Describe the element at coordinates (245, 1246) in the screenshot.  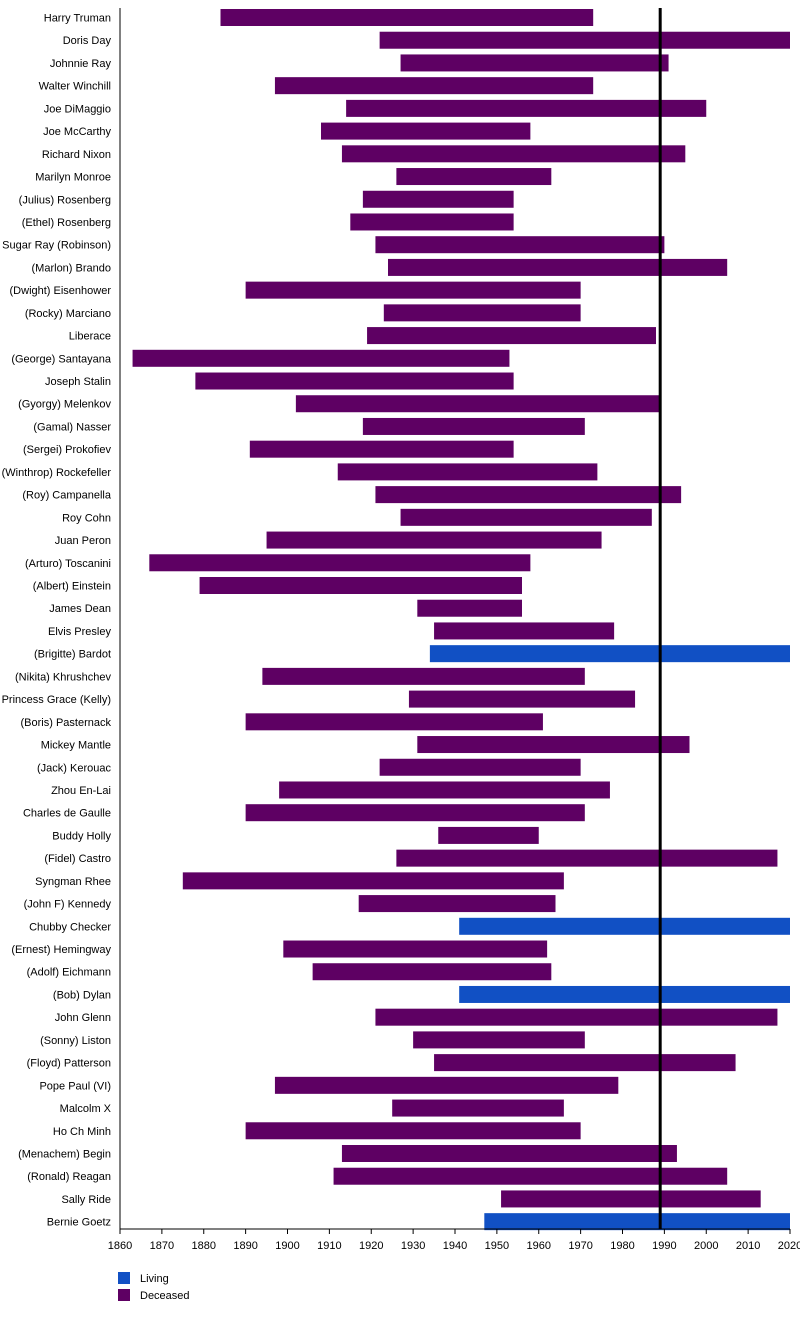
I see `x-tick-label: 1890` at that location.